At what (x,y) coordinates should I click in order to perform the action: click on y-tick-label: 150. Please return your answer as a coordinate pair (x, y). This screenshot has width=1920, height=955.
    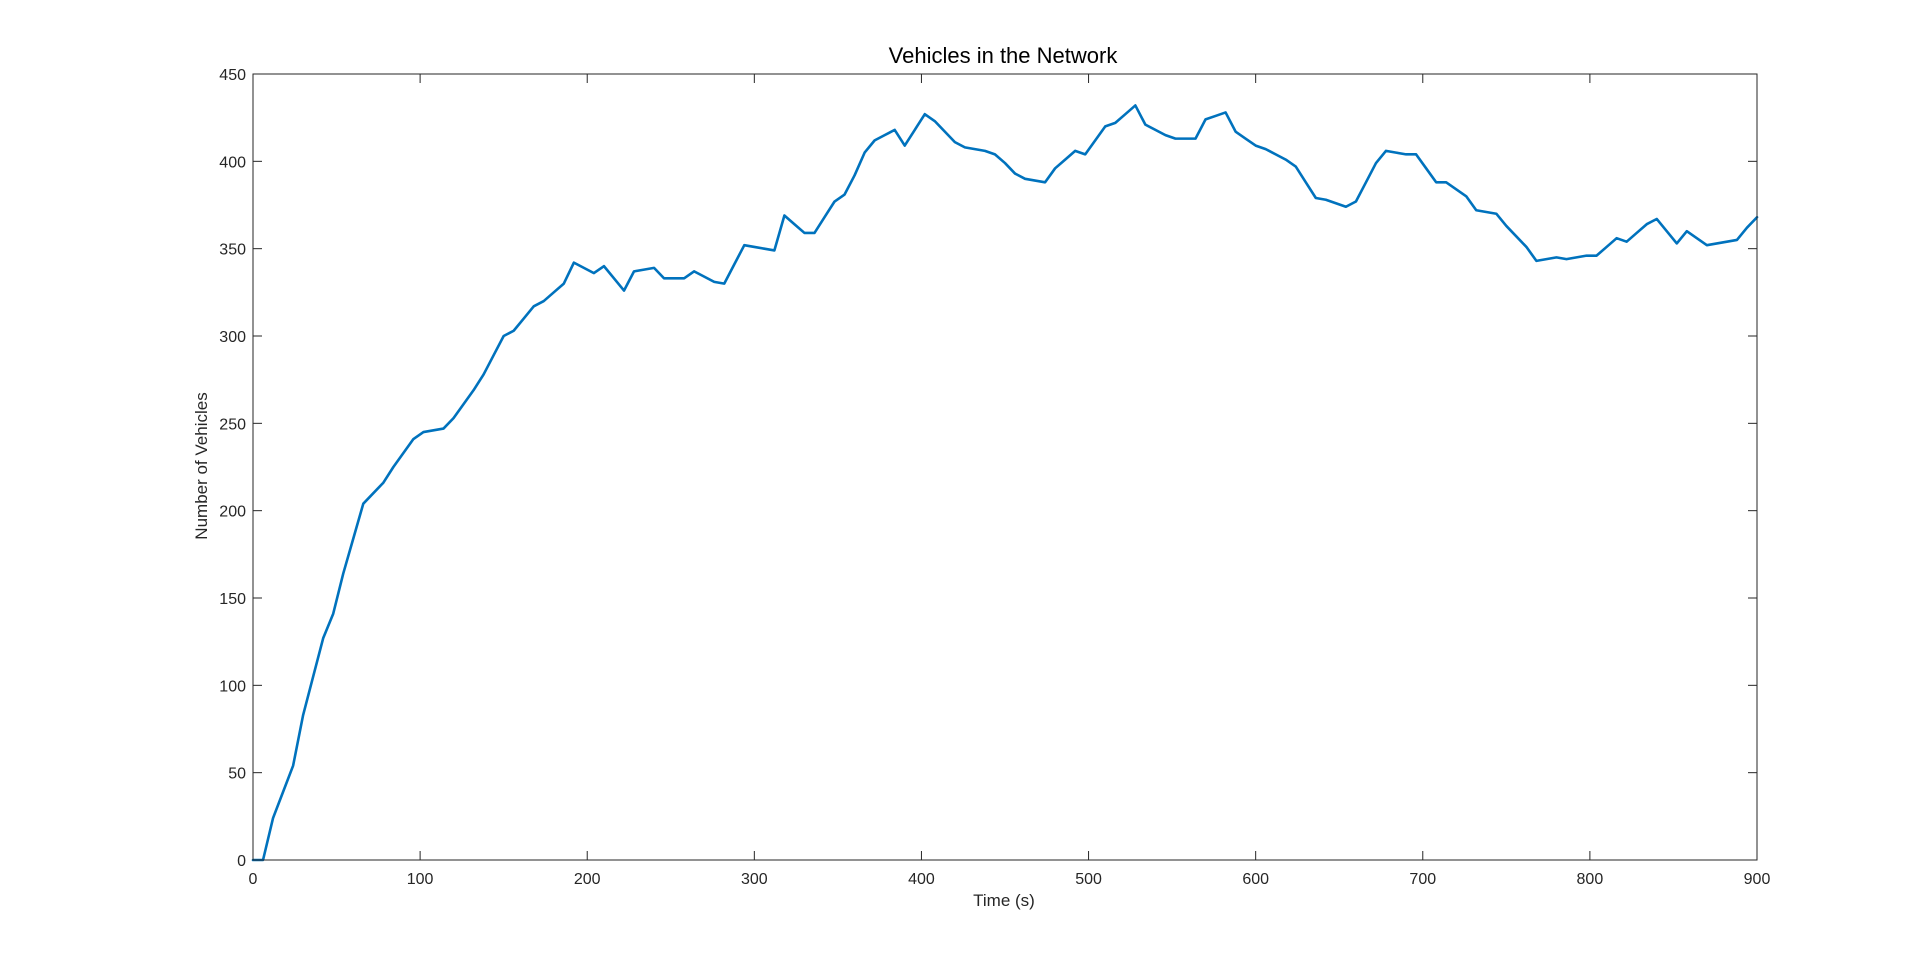
    Looking at the image, I should click on (232, 599).